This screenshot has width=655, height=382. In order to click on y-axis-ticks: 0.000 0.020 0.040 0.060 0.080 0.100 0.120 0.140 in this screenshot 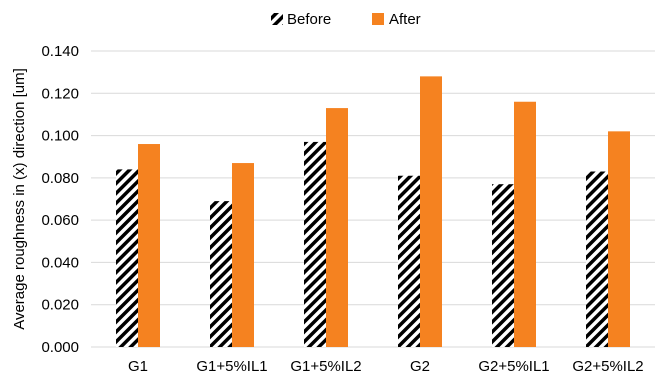, I will do `click(60, 199)`.